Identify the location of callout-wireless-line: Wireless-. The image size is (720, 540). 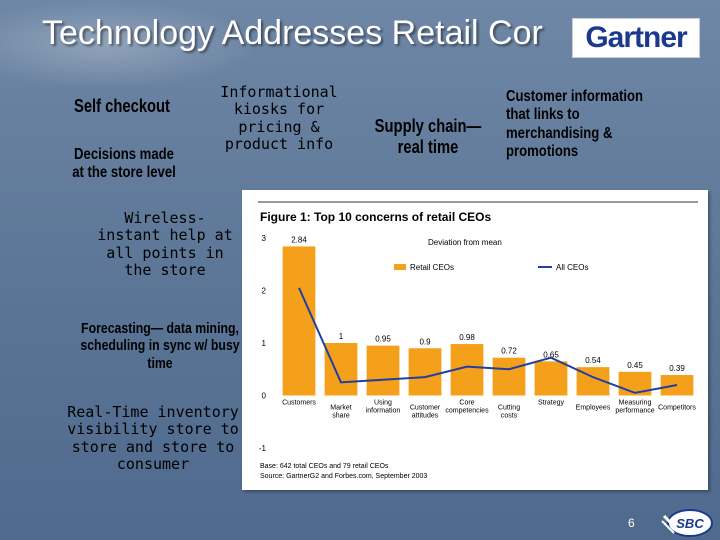
(165, 218).